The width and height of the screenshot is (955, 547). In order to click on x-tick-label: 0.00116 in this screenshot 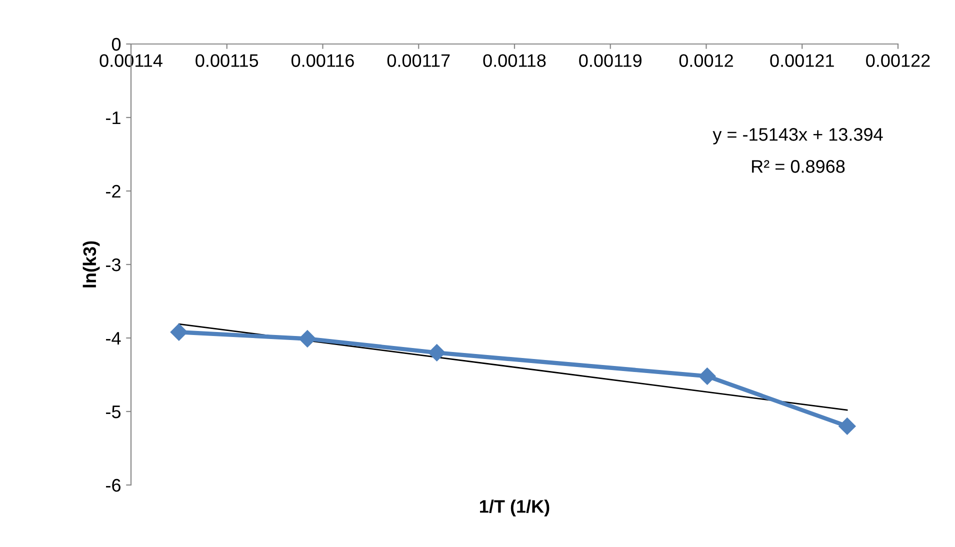, I will do `click(322, 60)`.